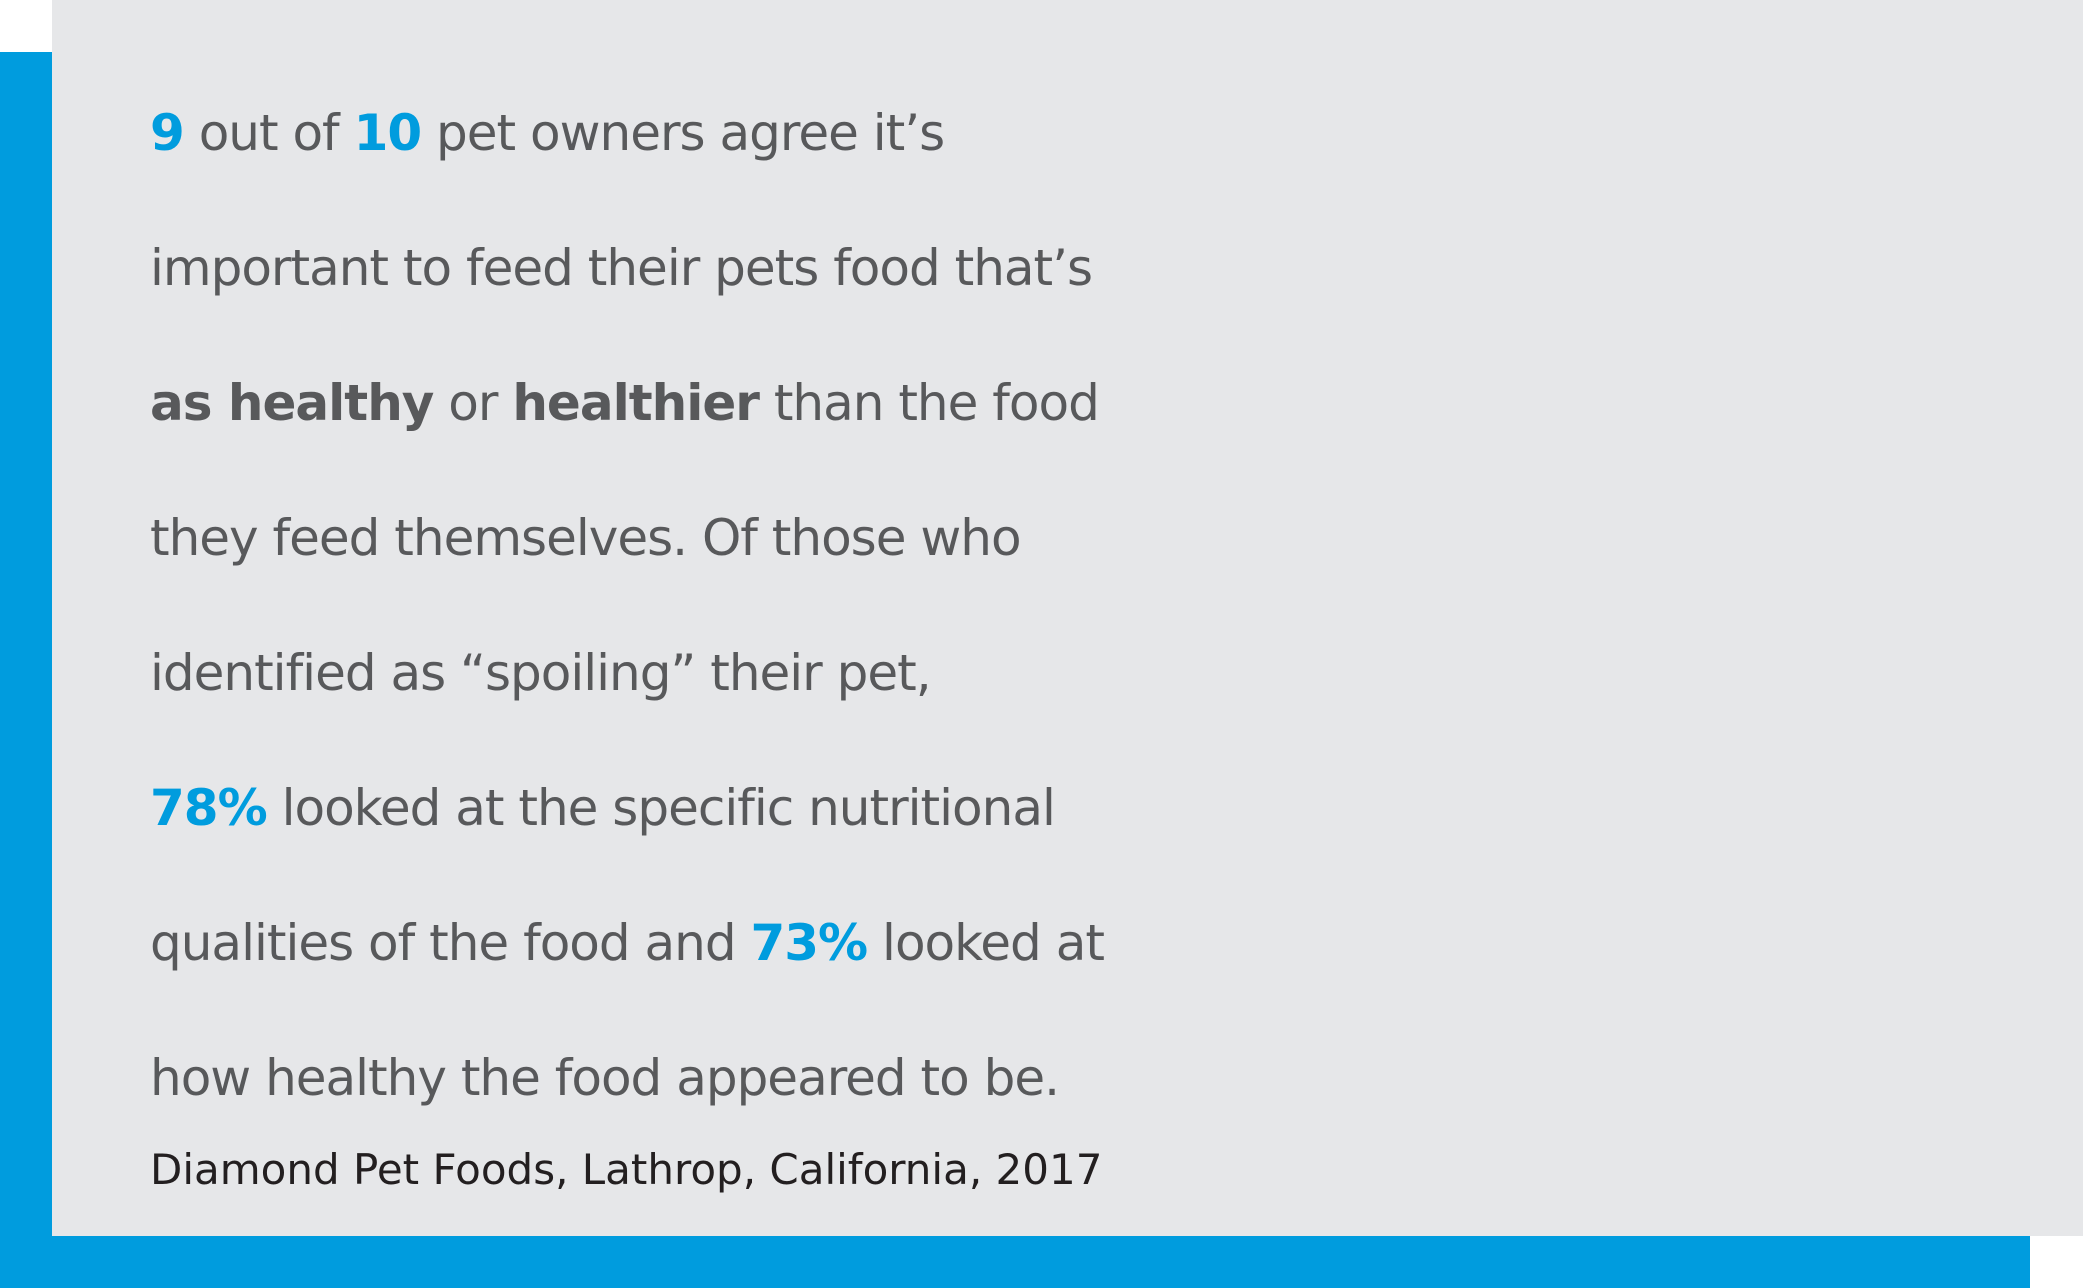  Describe the element at coordinates (473, 403) in the screenshot. I see `statement-text: or` at that location.